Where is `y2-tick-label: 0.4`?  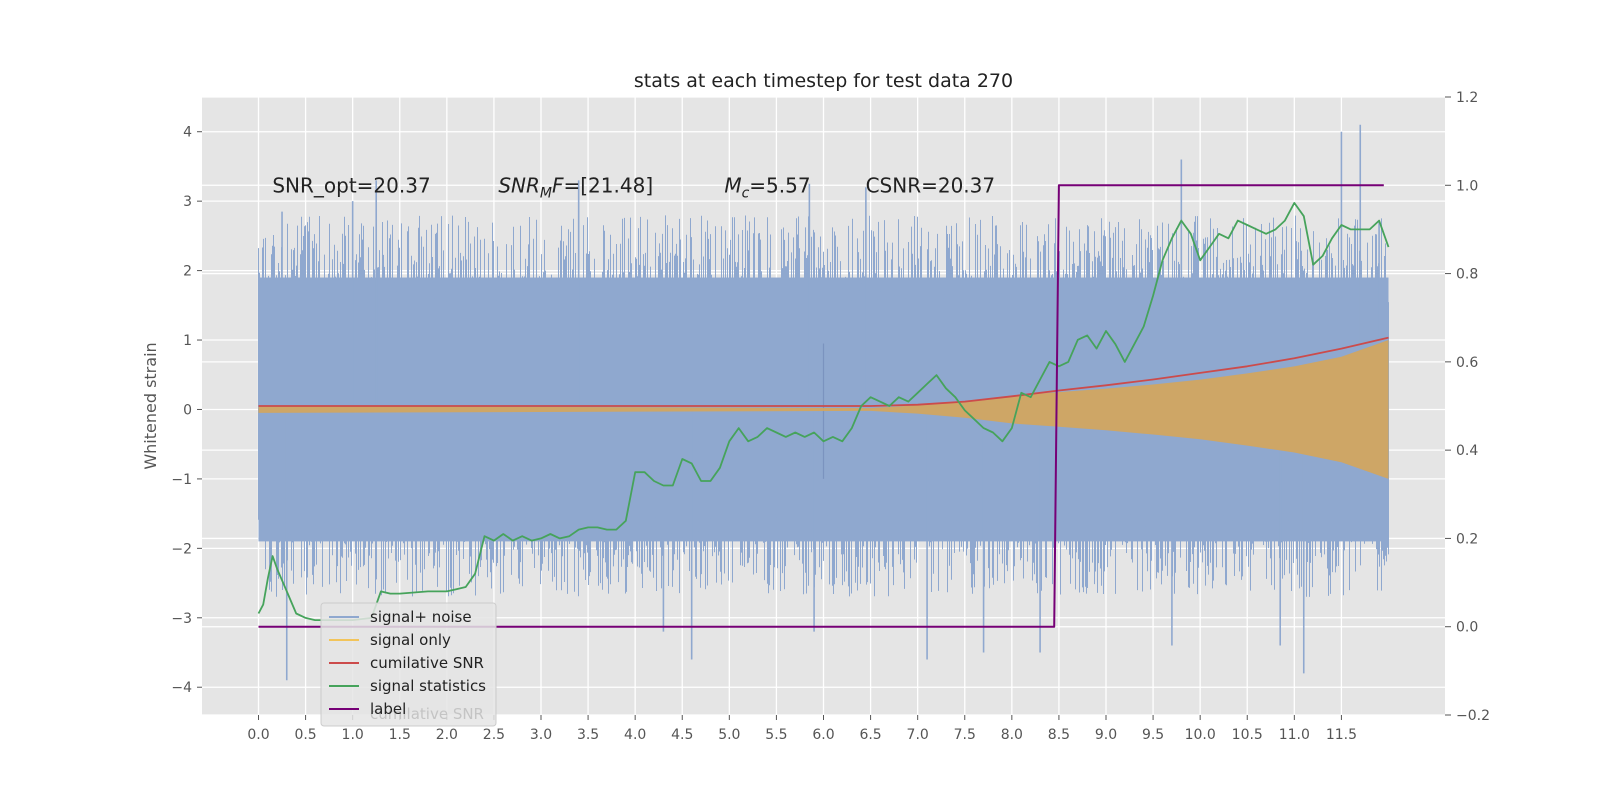 y2-tick-label: 0.4 is located at coordinates (1467, 451).